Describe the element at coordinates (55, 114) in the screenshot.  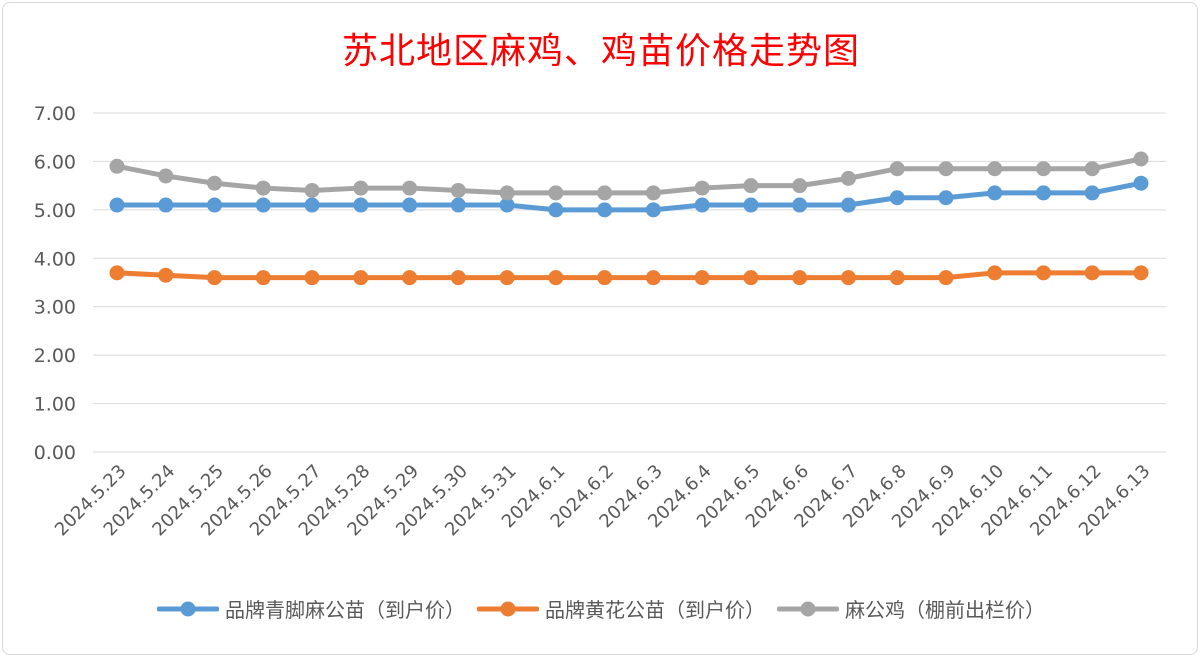
I see `y-tick-label: 7.00` at that location.